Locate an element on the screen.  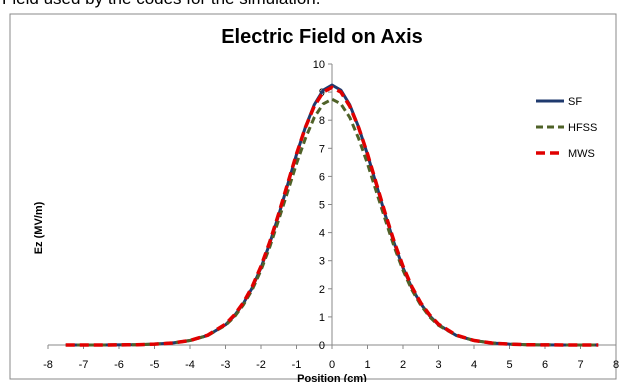
y-tick-label: 8 is located at coordinates (322, 121).